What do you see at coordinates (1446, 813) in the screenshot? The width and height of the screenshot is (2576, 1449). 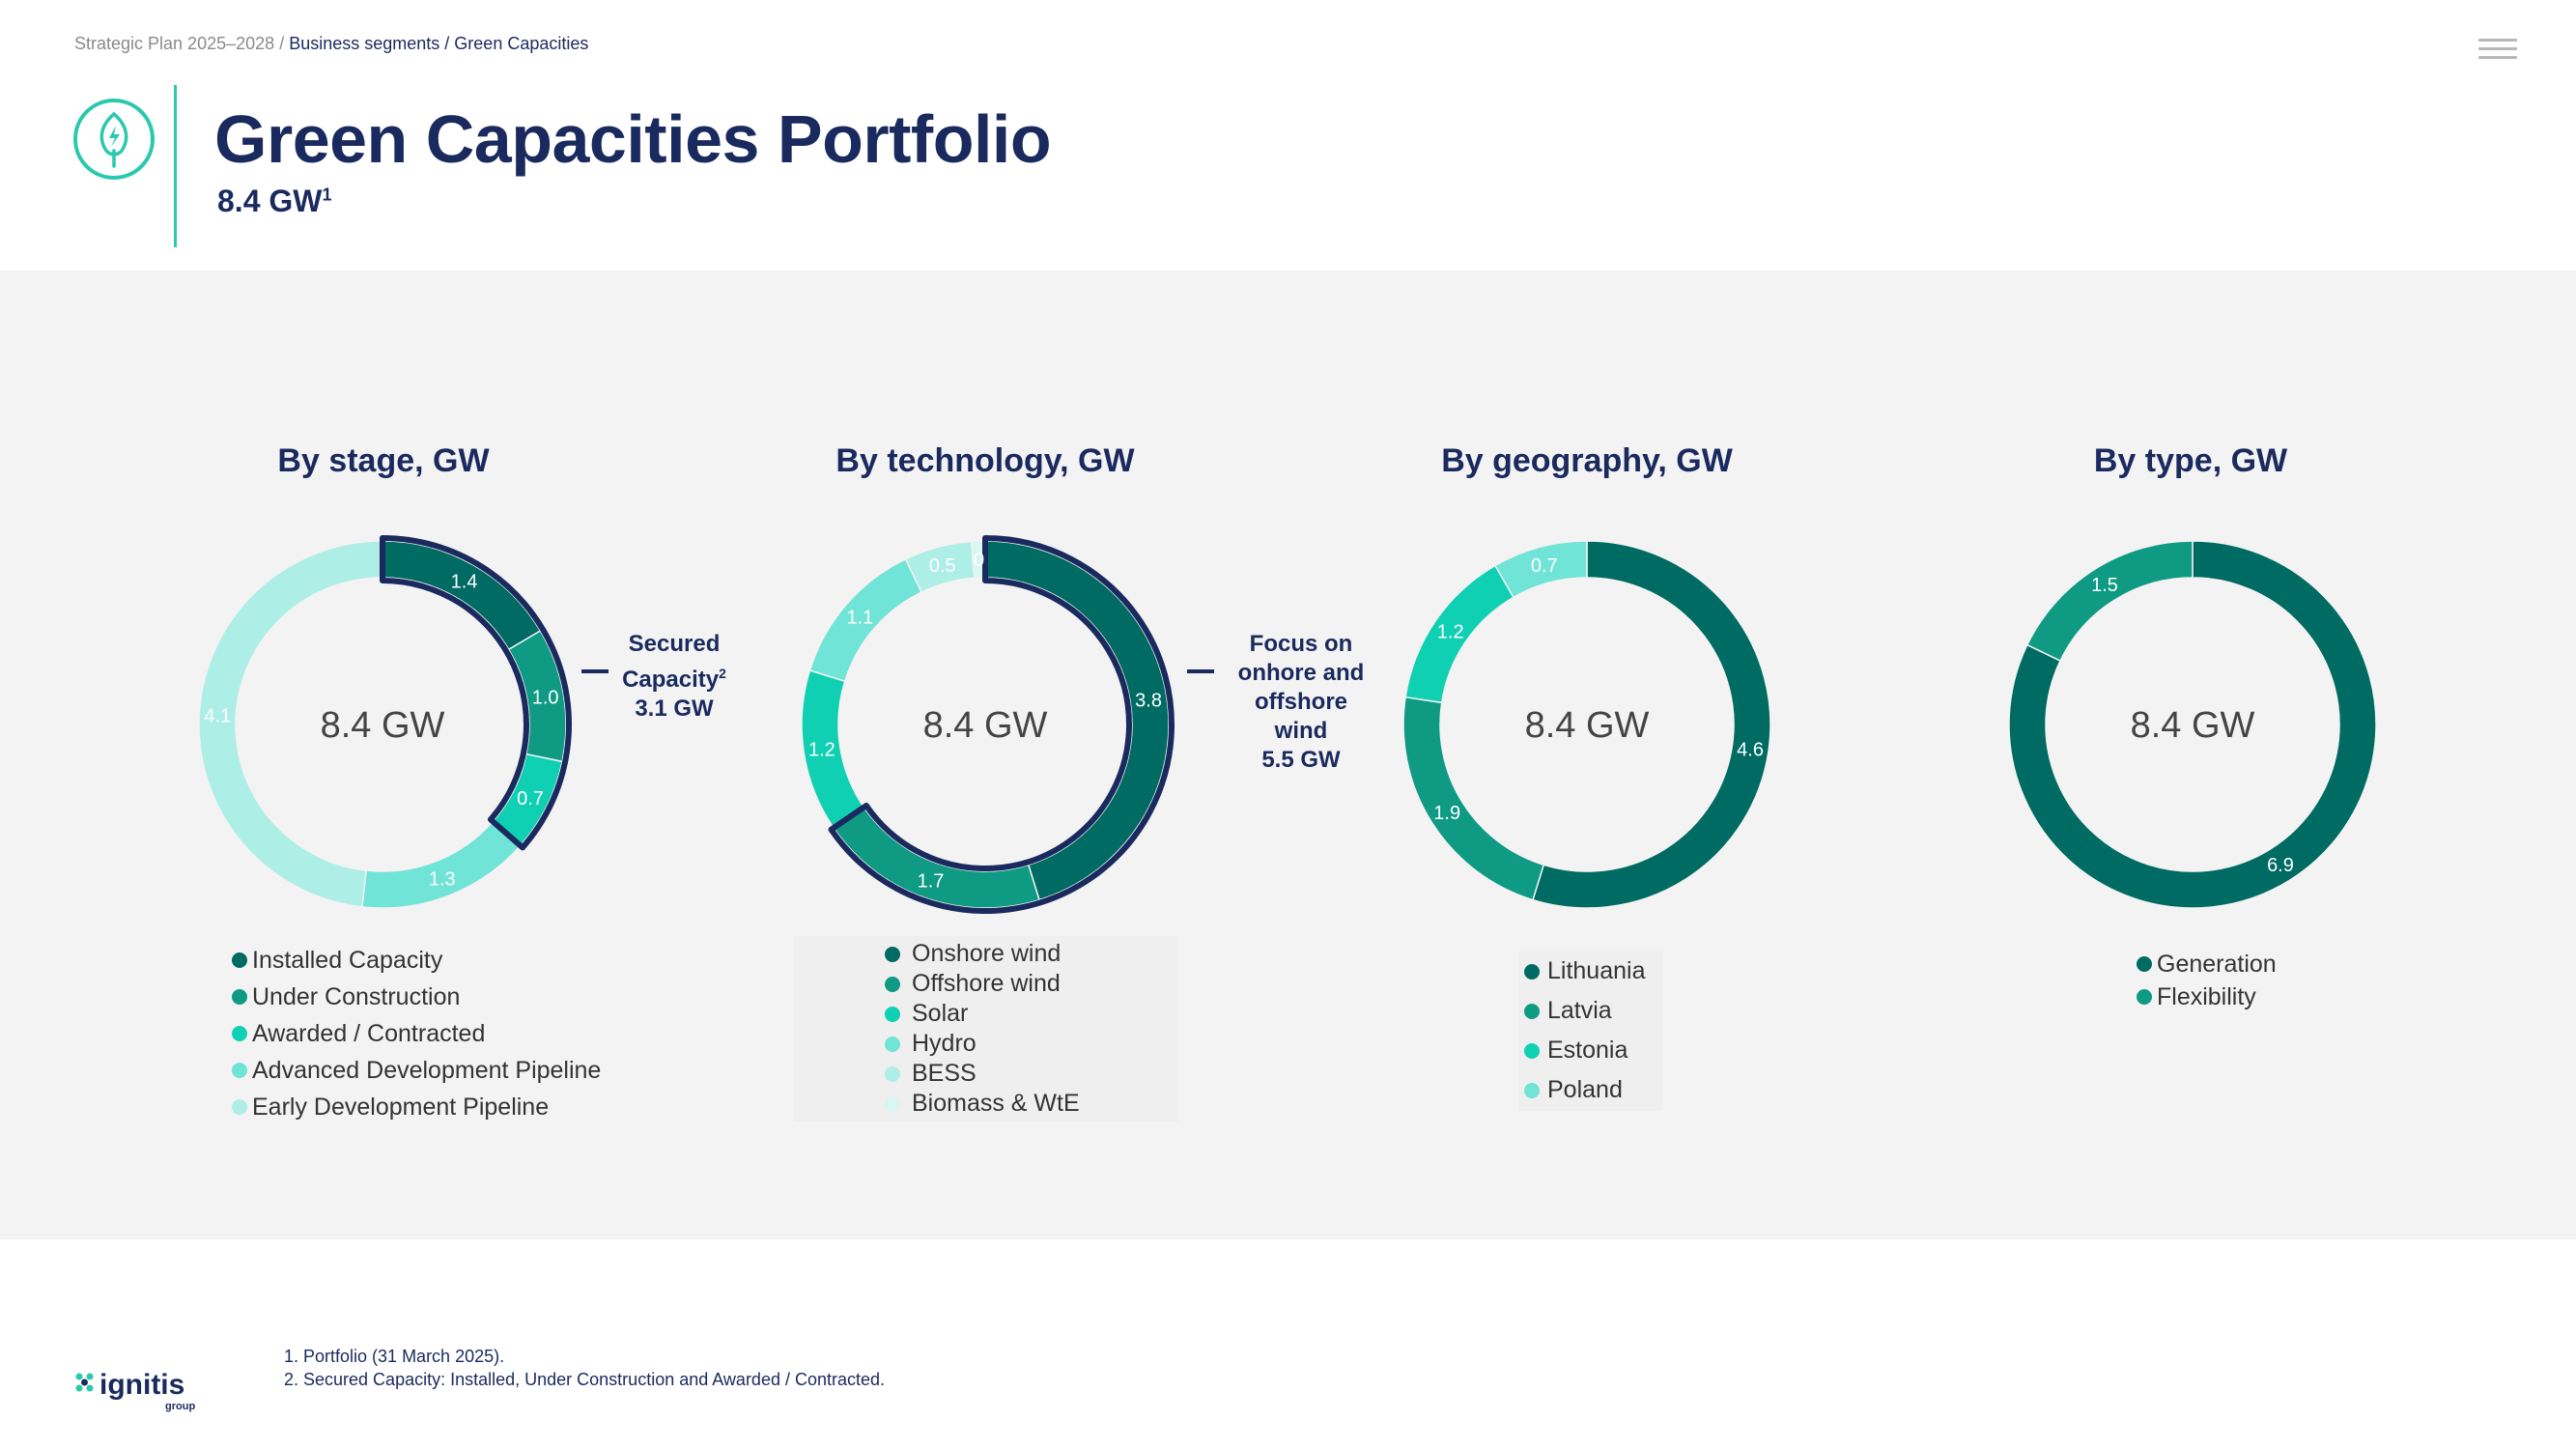 I see `donut-value-label: 1.9` at bounding box center [1446, 813].